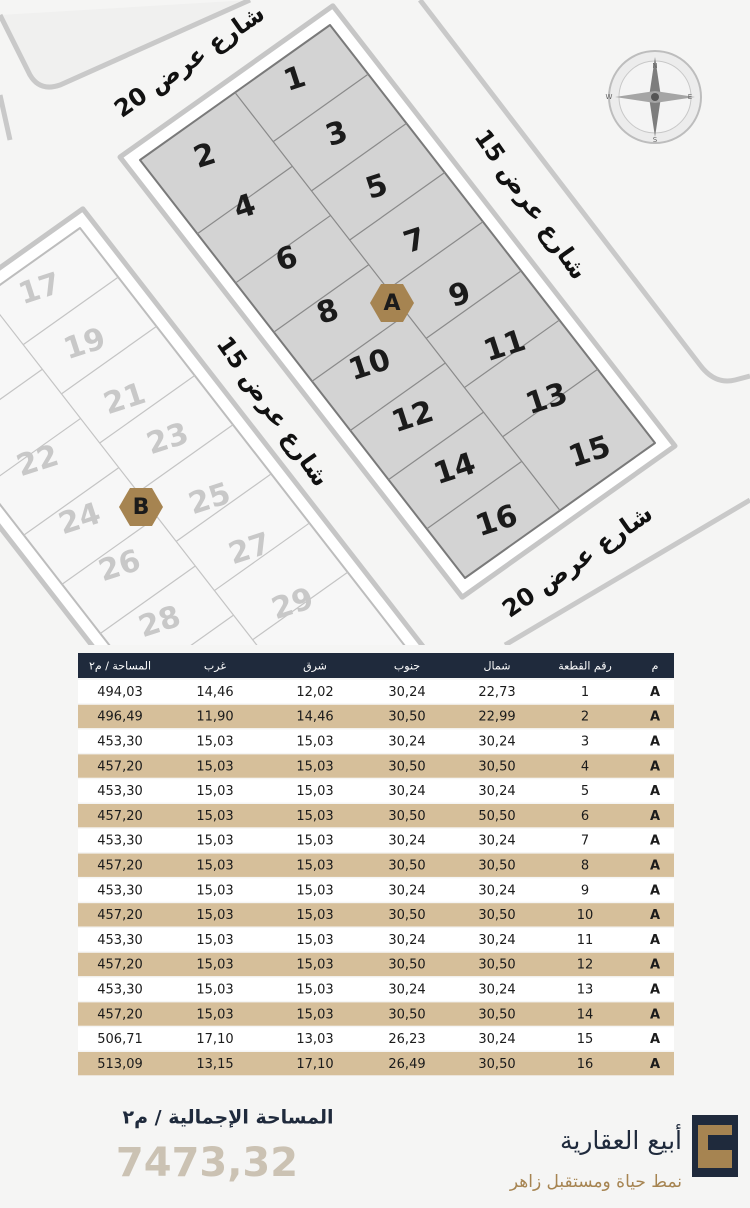 The height and width of the screenshot is (1208, 750). Describe the element at coordinates (120, 1039) in the screenshot. I see `table-cell: 506,71` at that location.